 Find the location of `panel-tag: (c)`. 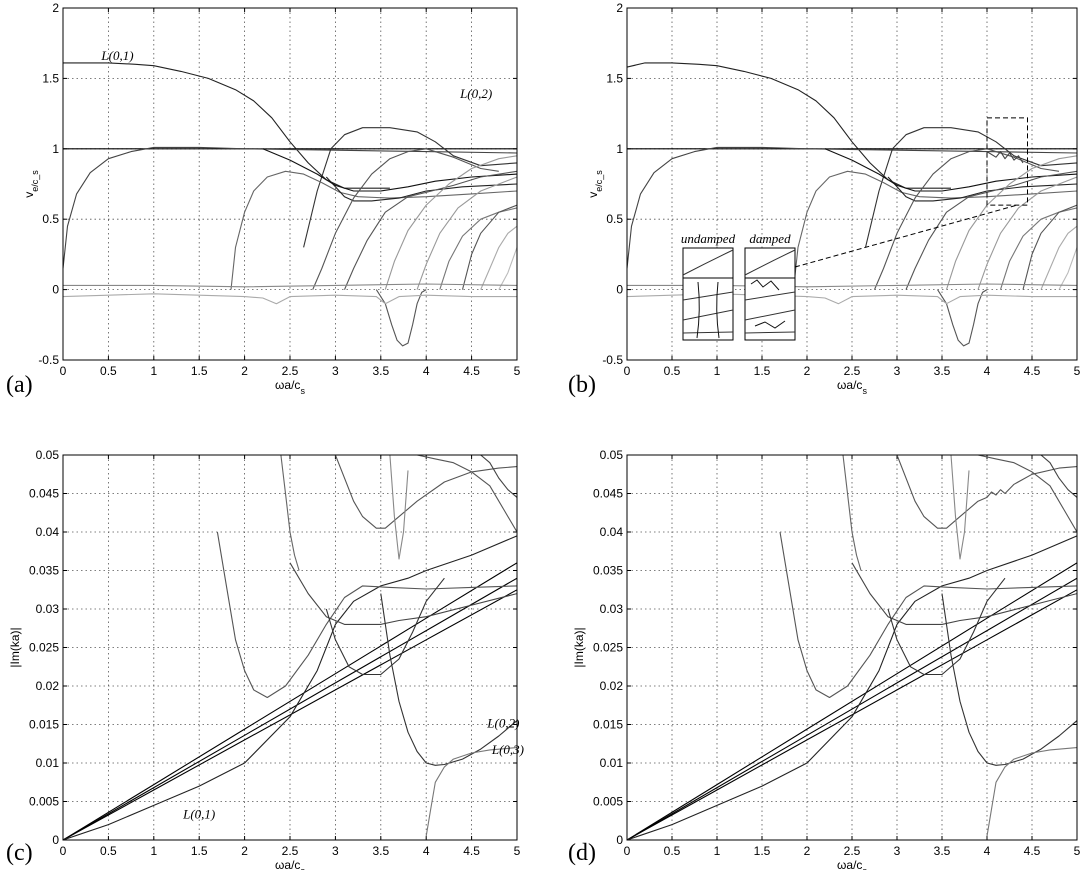

panel-tag: (c) is located at coordinates (19, 853).